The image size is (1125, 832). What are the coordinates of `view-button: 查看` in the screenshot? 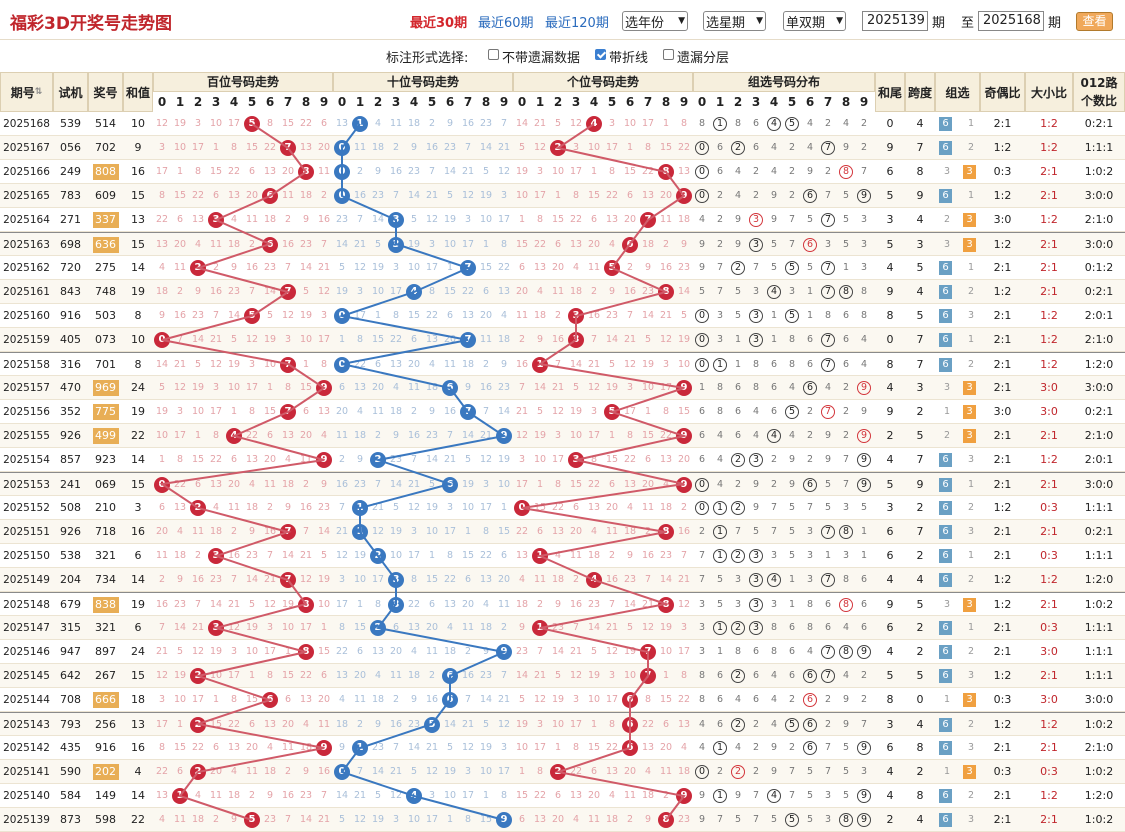 It's located at (1094, 21).